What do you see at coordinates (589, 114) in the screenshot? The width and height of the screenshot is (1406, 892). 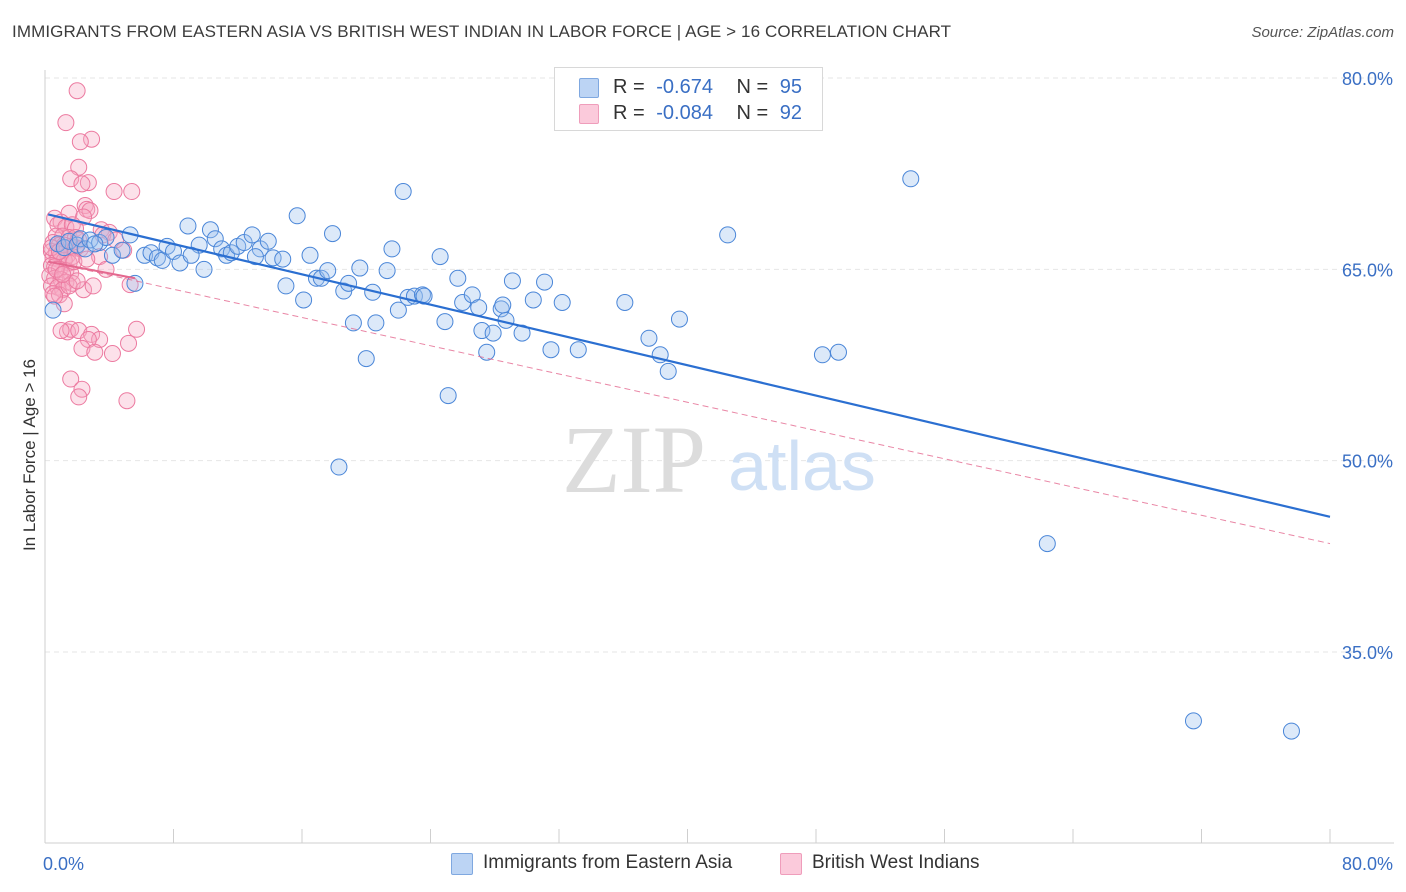 I see `legend-swatch-pink` at bounding box center [589, 114].